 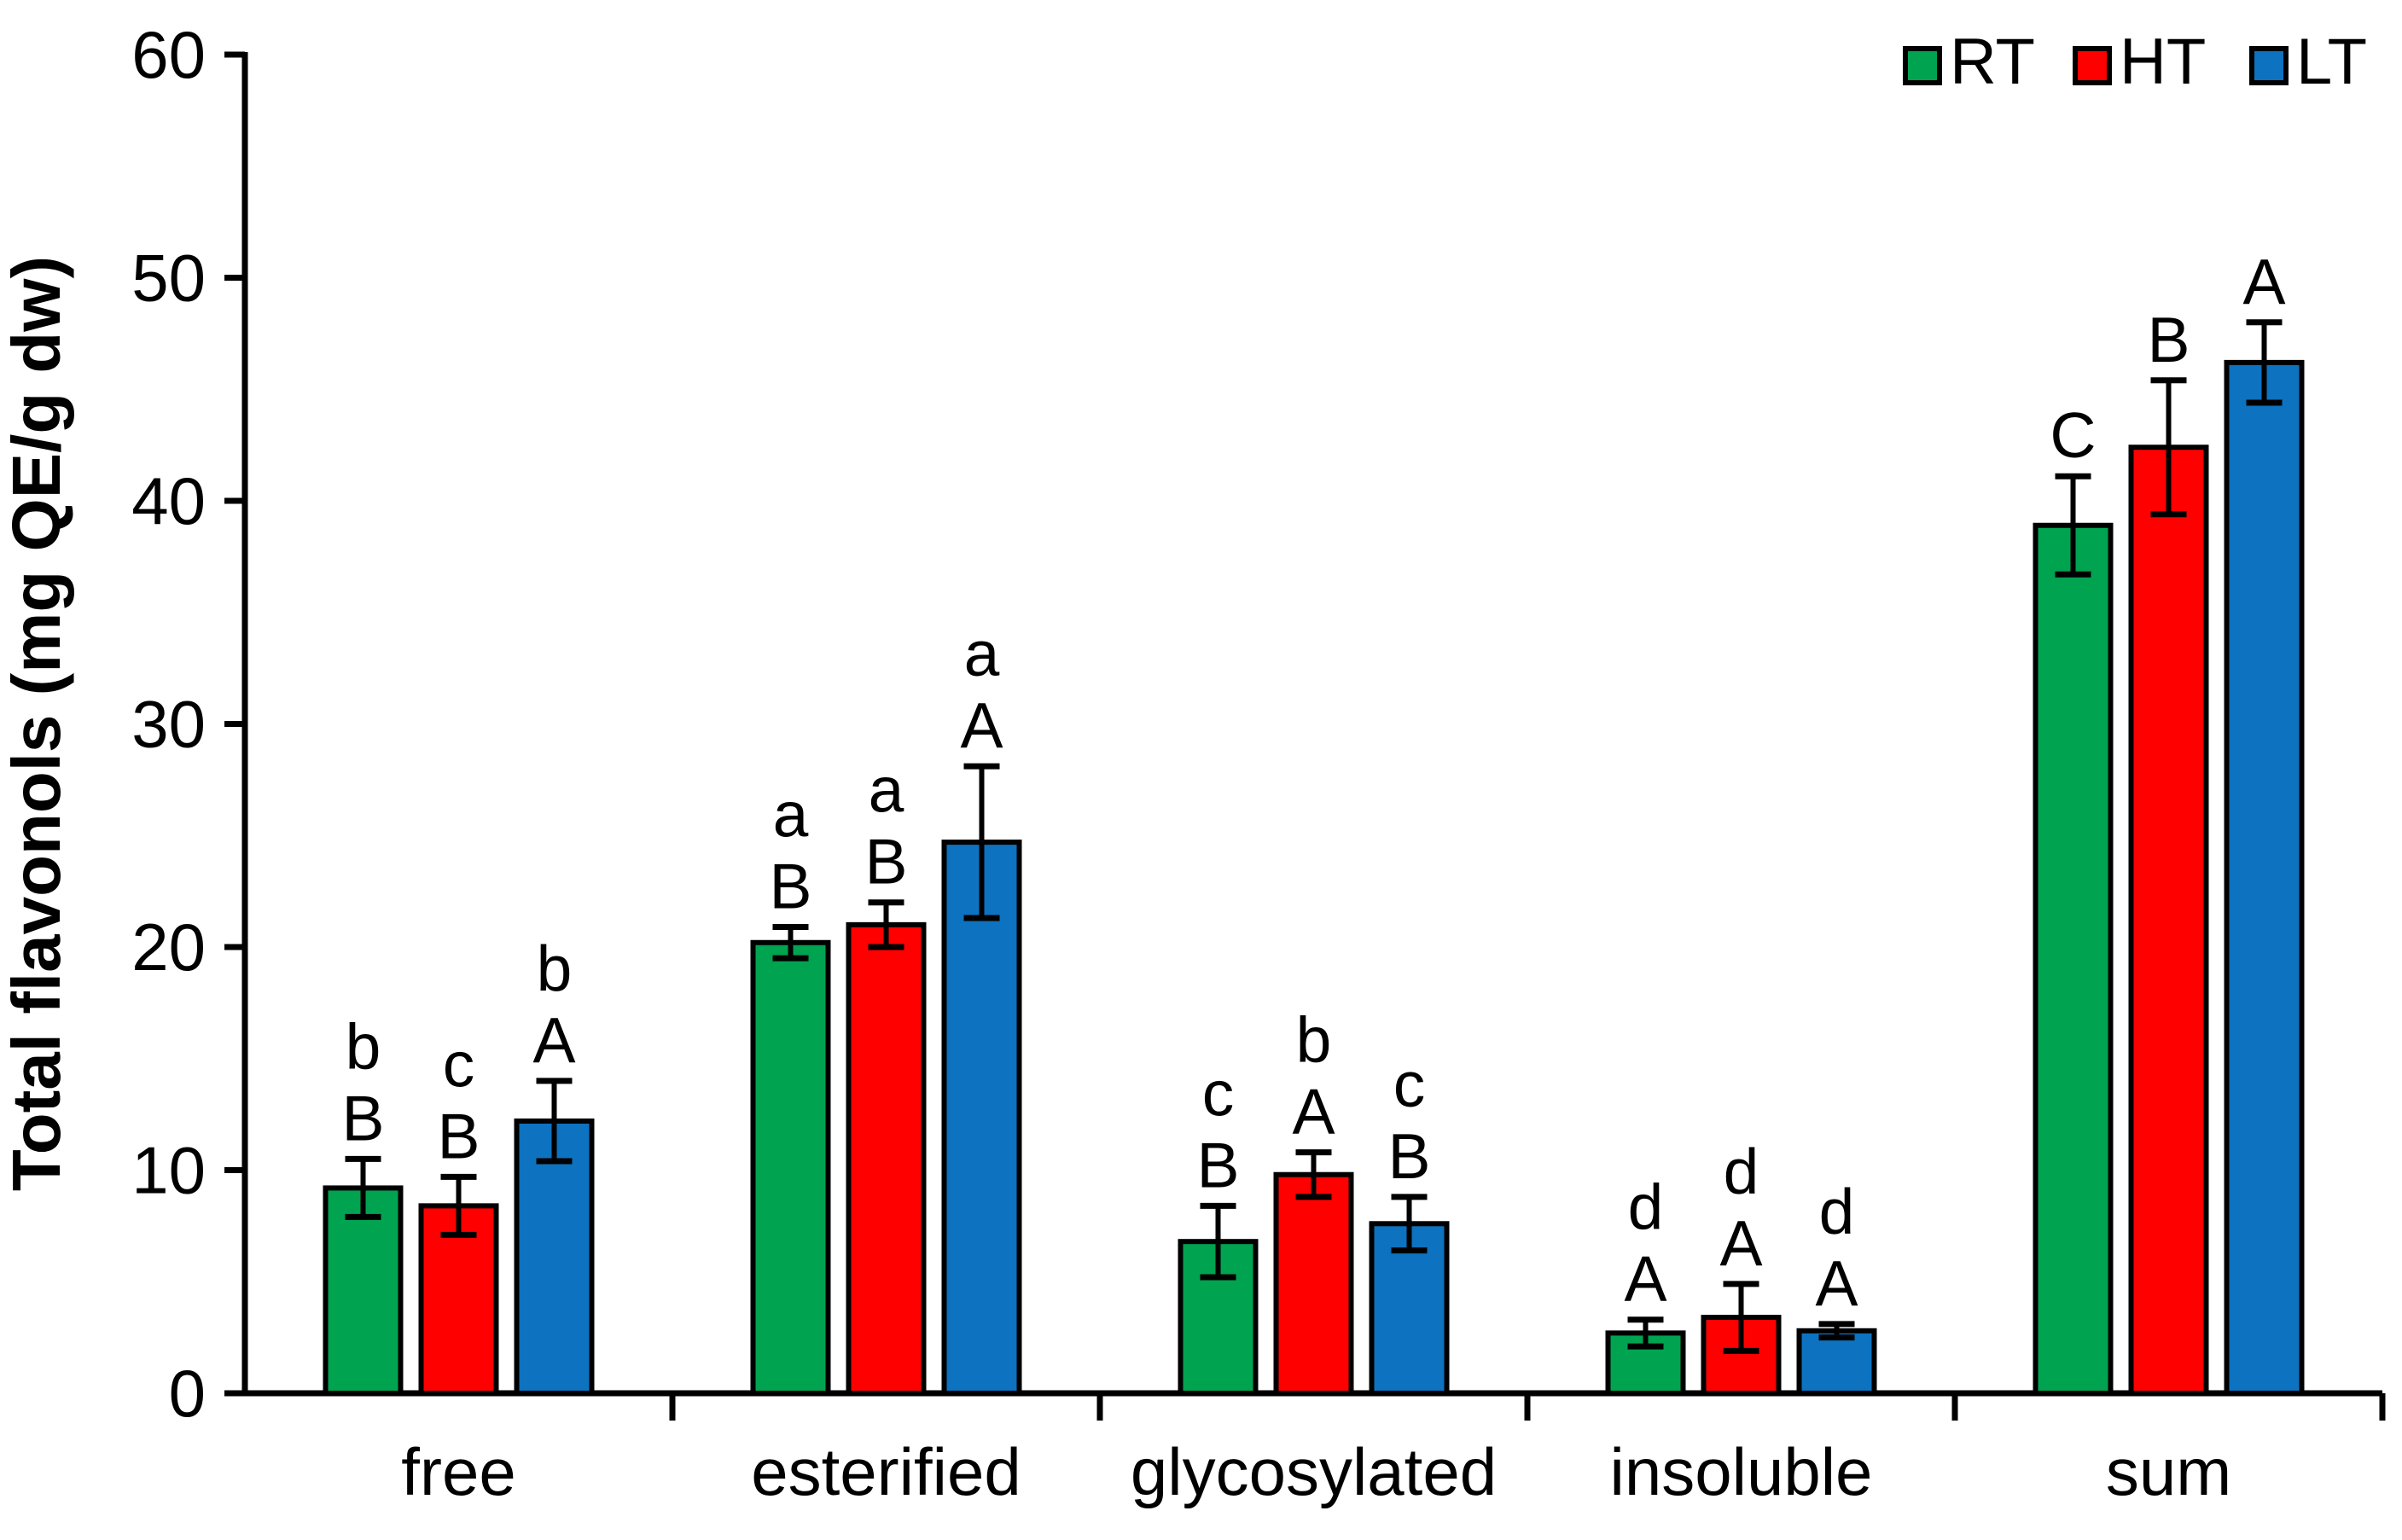 I want to click on sig-letter-HT-esterified: a, so click(x=886, y=790).